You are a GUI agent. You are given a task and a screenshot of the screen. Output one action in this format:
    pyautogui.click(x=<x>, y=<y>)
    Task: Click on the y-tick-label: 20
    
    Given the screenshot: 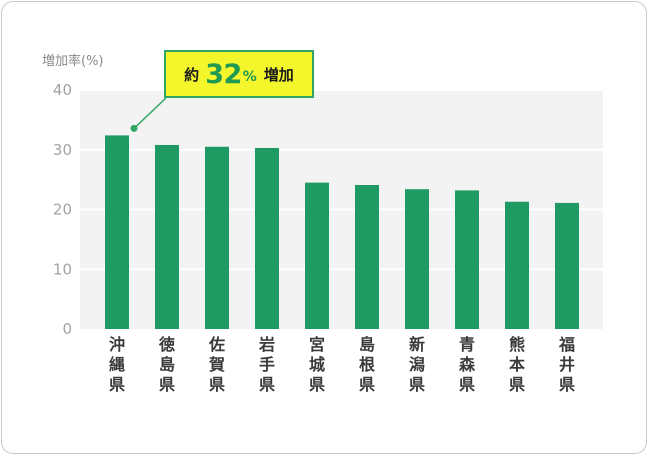 What is the action you would take?
    pyautogui.click(x=62, y=210)
    